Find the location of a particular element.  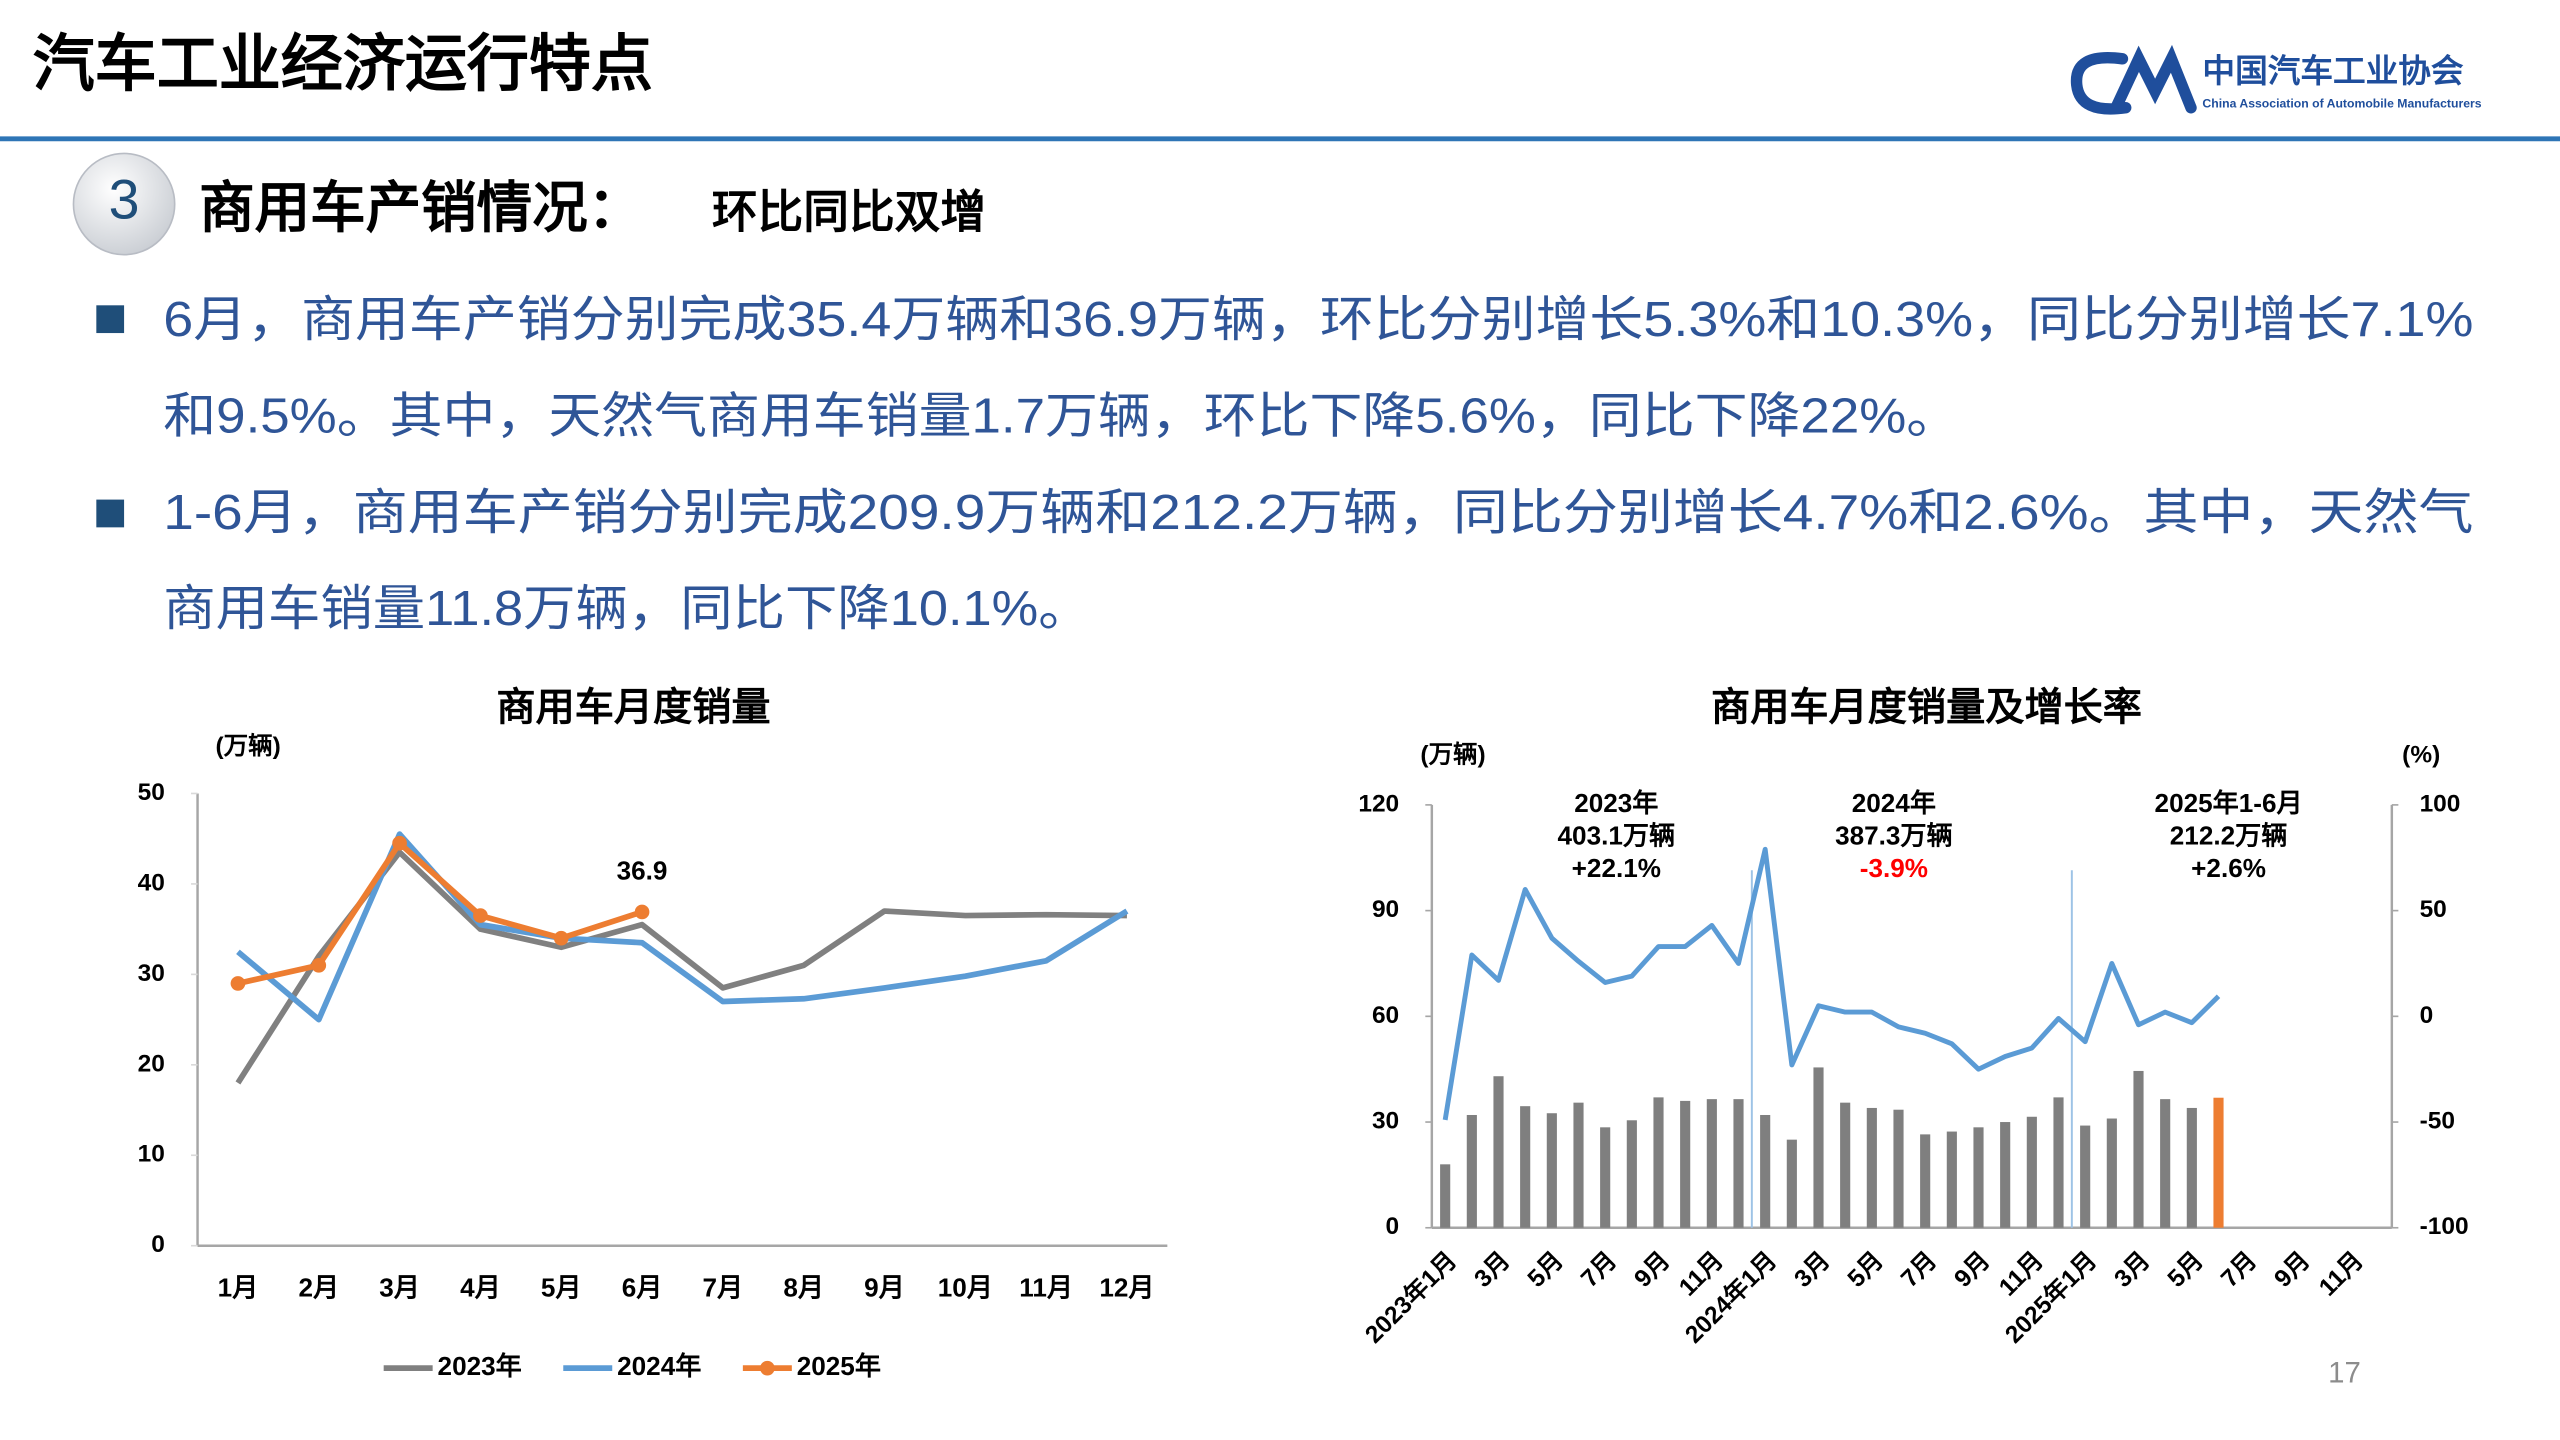

y2-tick-label: -50 is located at coordinates (2437, 1121).